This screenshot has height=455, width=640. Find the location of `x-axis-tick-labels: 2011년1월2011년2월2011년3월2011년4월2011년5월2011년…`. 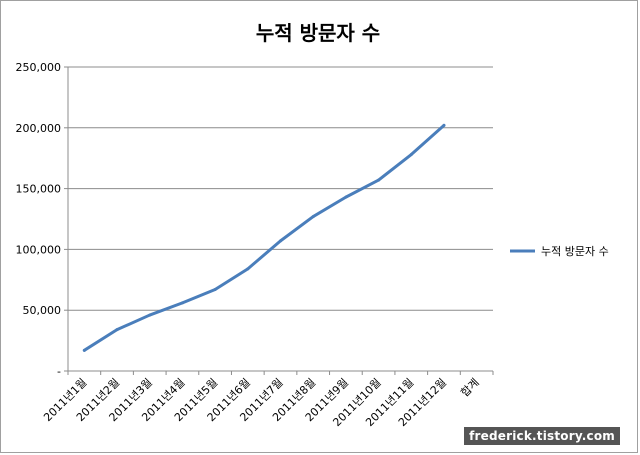

x-axis-tick-labels: 2011년1월2011년2월2011년3월2011년4월2011년5월2011년… is located at coordinates (261, 402).